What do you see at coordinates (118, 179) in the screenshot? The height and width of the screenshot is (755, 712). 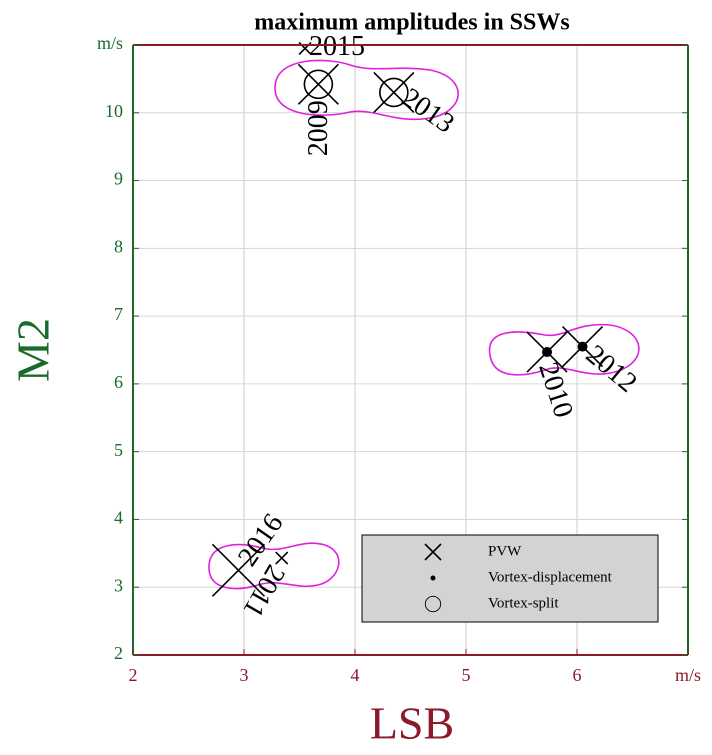 I see `y-tick-label: 9` at bounding box center [118, 179].